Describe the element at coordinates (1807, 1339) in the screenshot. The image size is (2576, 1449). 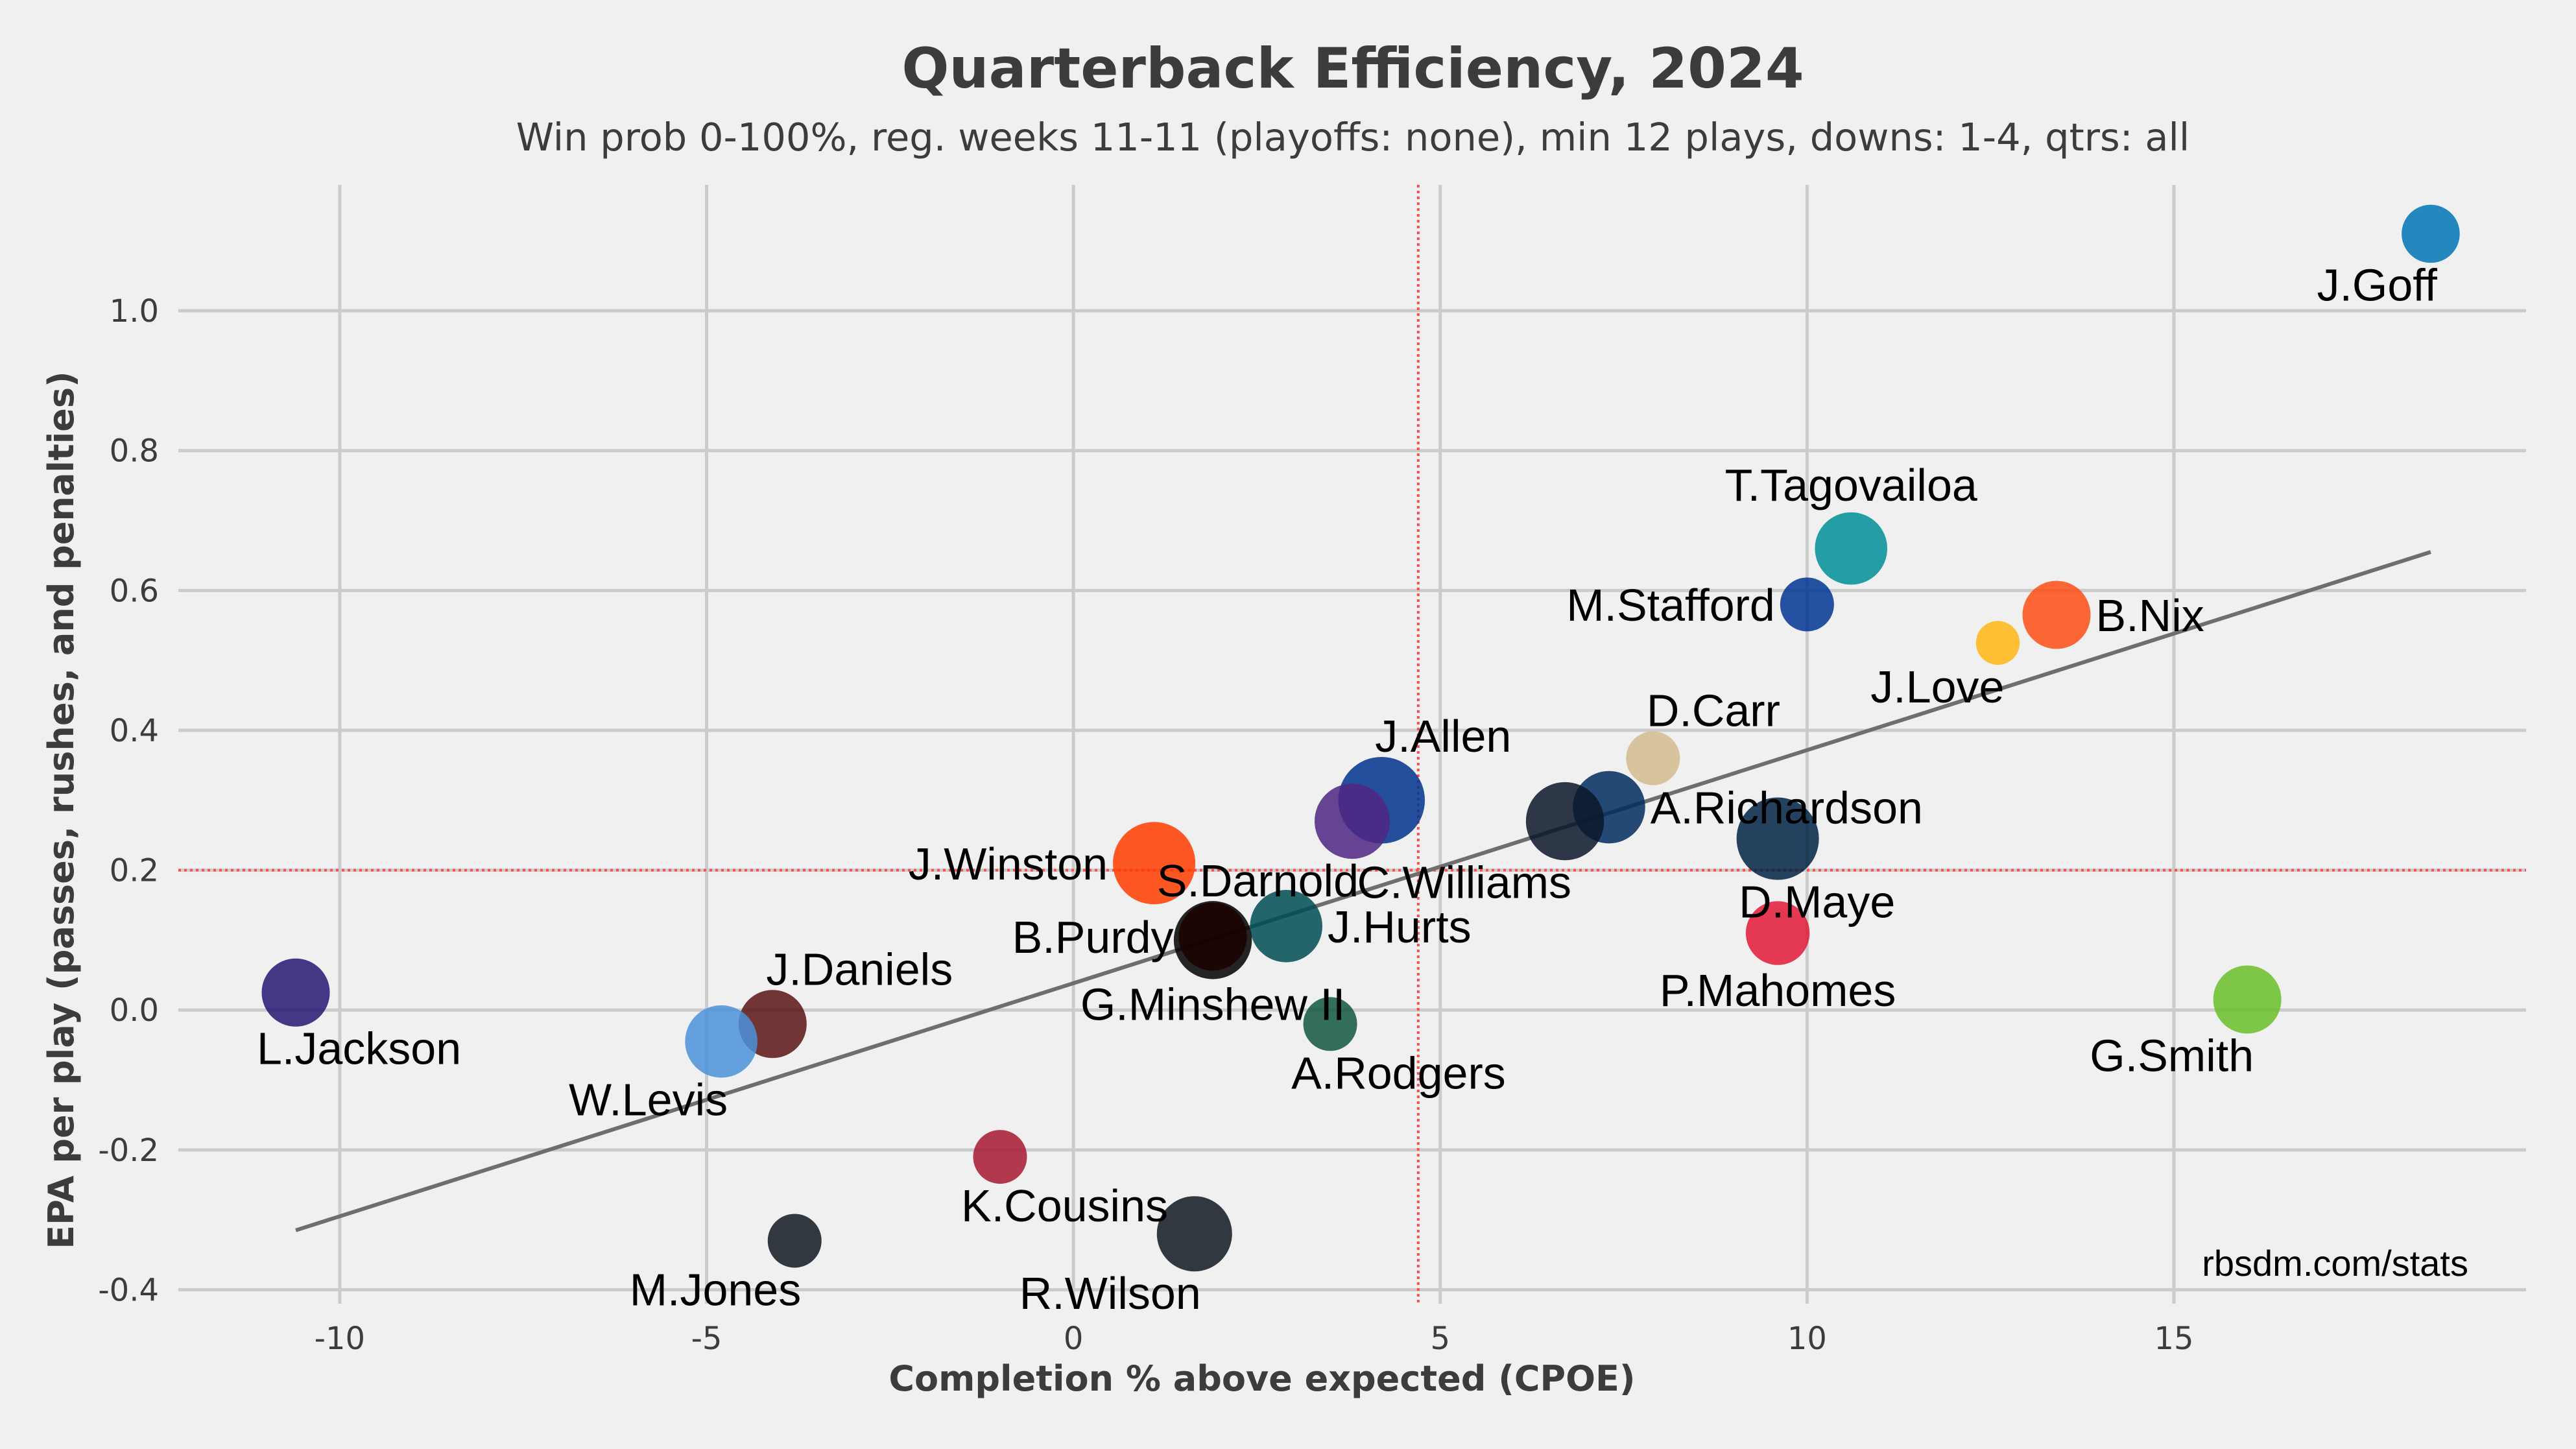
I see `x-tick-label: 10` at that location.